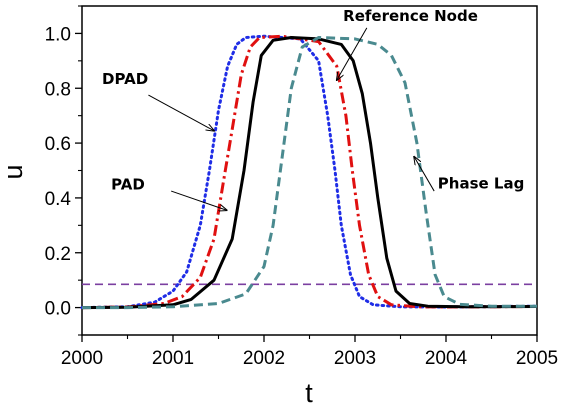 This screenshot has height=409, width=568. What do you see at coordinates (58, 34) in the screenshot?
I see `y-tick-label: 1.0` at bounding box center [58, 34].